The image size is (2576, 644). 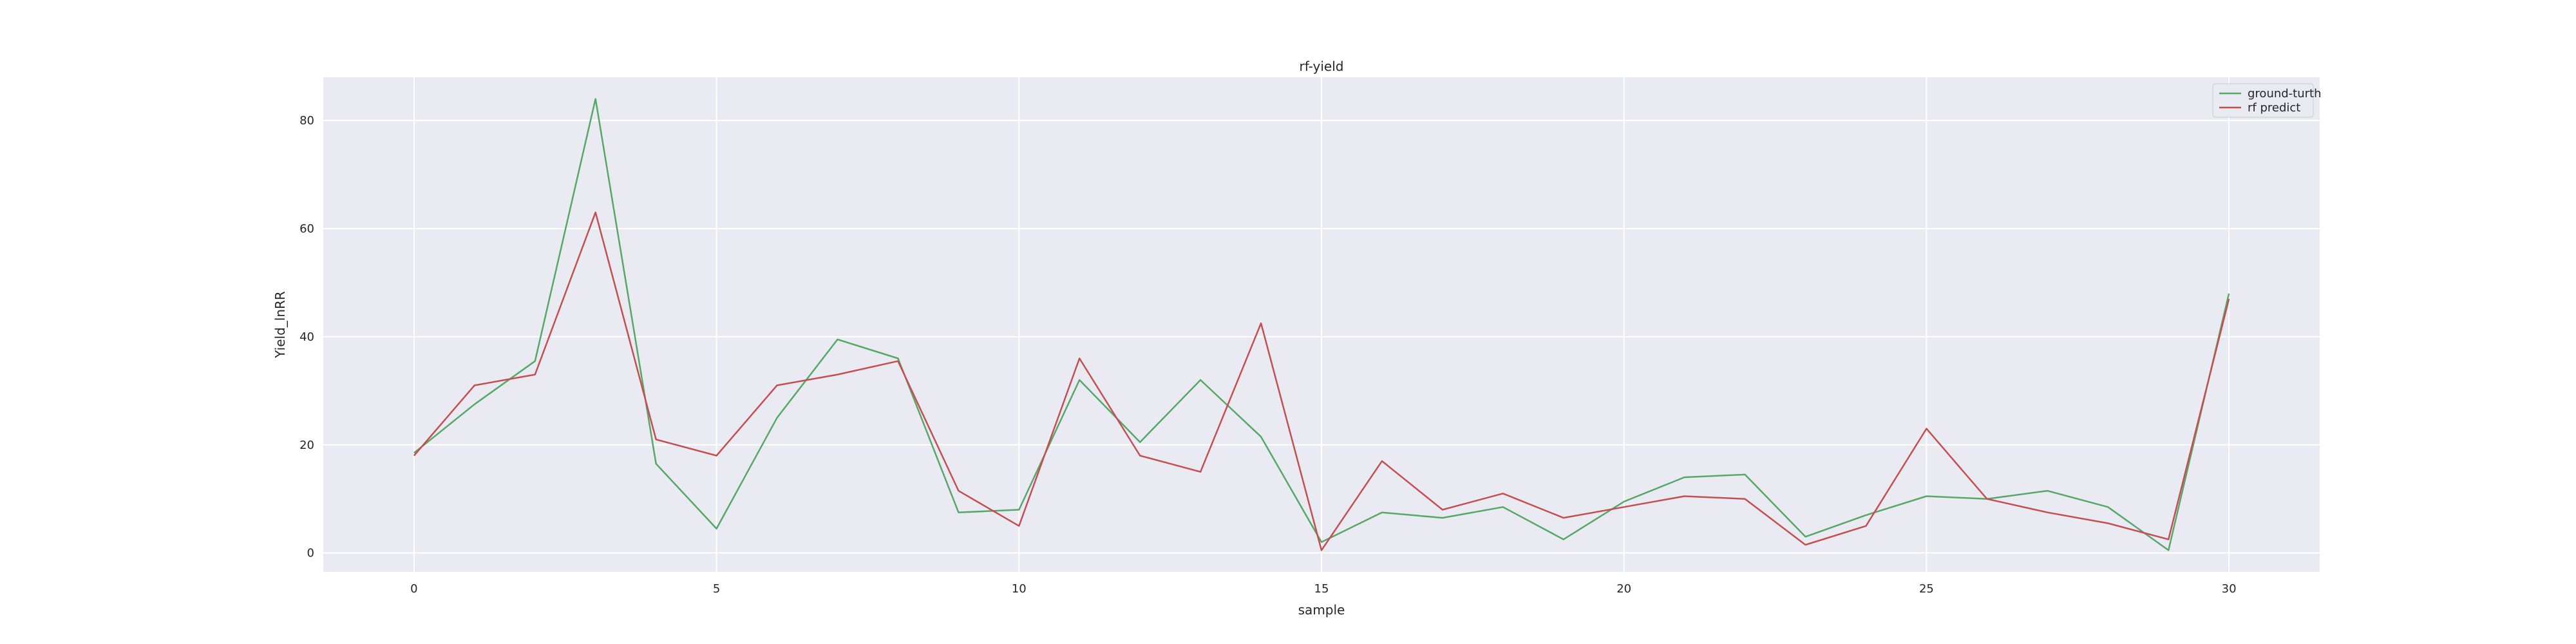 I want to click on x-tick-label: 10, so click(x=1019, y=589).